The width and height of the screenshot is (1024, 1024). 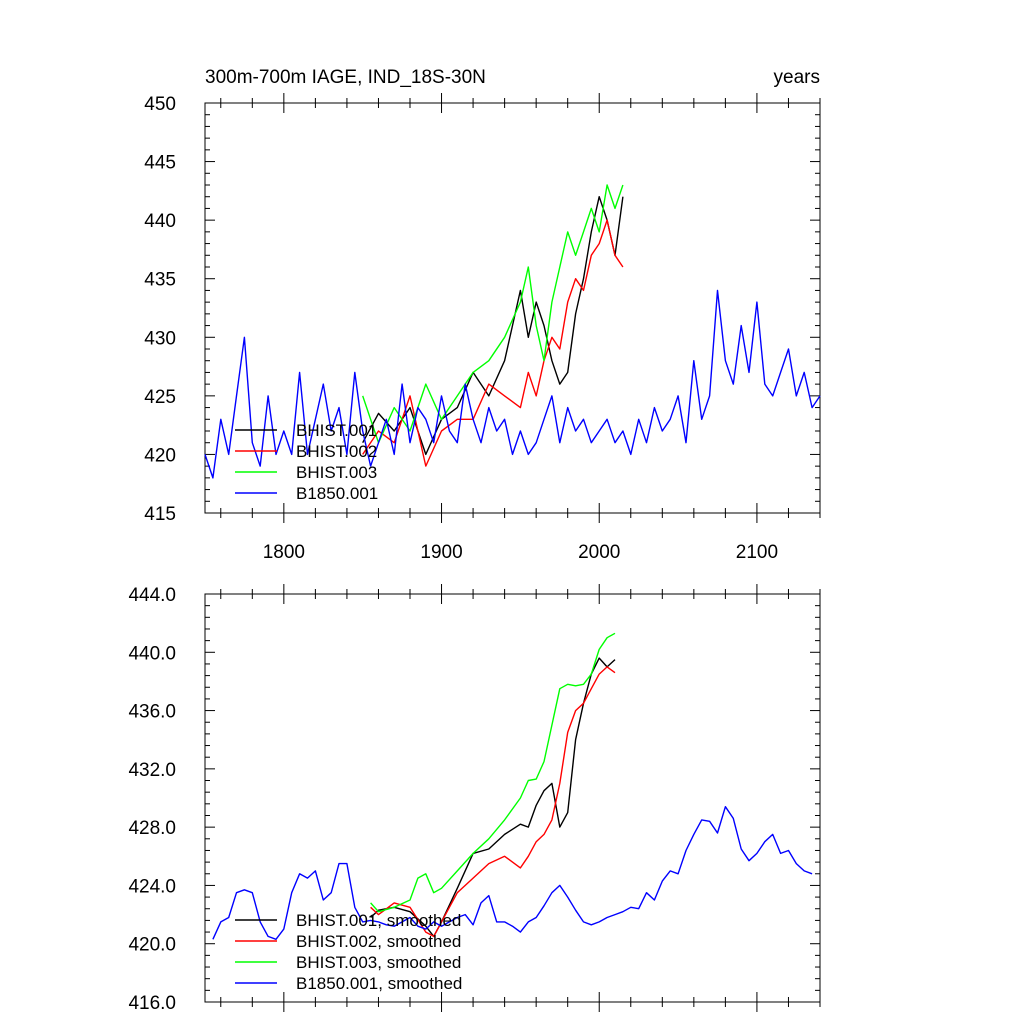 What do you see at coordinates (152, 712) in the screenshot?
I see `y-tick-label: 436.0` at bounding box center [152, 712].